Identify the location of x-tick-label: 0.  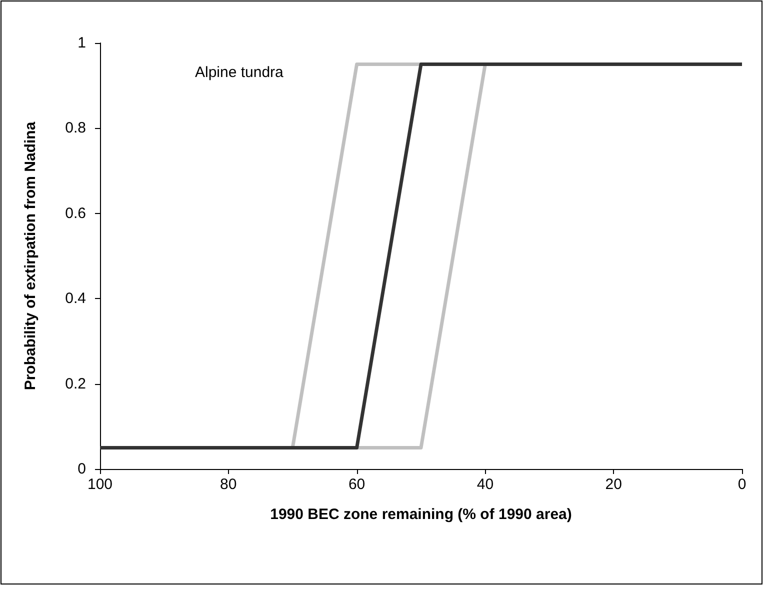
(742, 484).